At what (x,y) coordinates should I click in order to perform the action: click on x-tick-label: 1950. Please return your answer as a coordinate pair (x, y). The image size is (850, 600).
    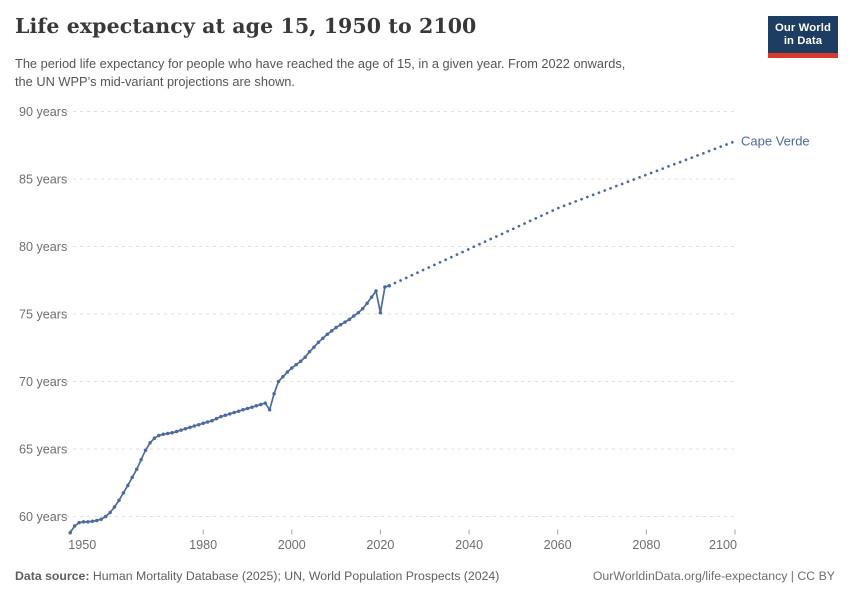
    Looking at the image, I should click on (82, 545).